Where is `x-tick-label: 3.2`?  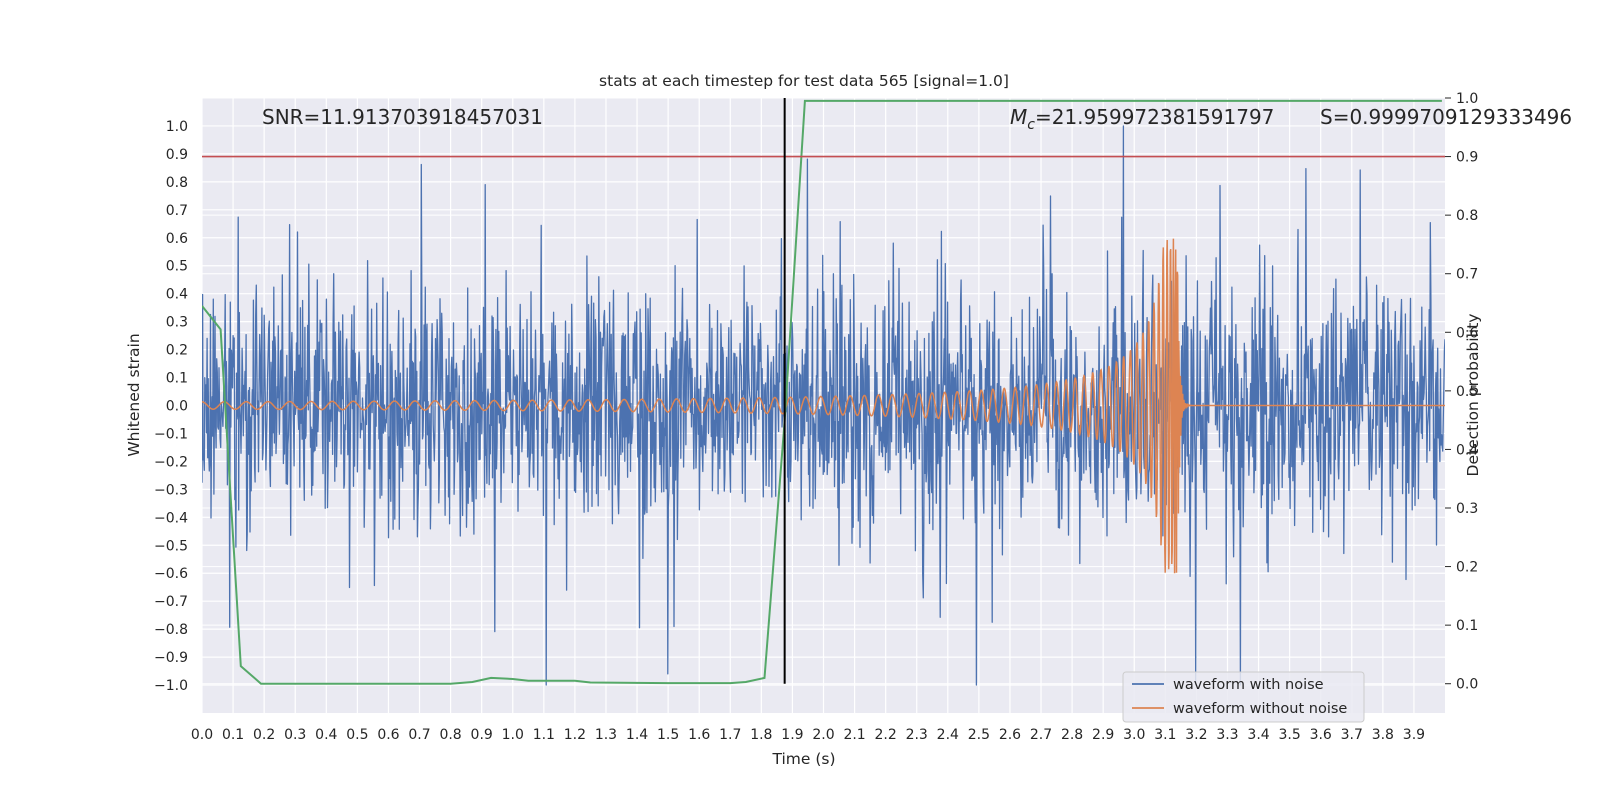
x-tick-label: 3.2 is located at coordinates (1196, 735).